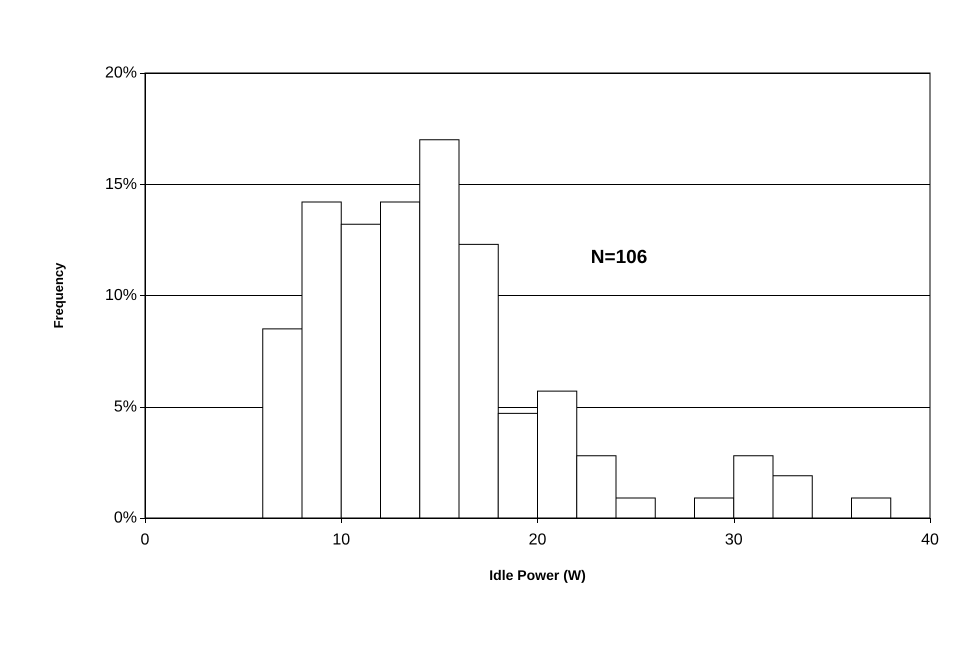 Image resolution: width=963 pixels, height=671 pixels. Describe the element at coordinates (120, 184) in the screenshot. I see `y-tick-label: 15%` at that location.